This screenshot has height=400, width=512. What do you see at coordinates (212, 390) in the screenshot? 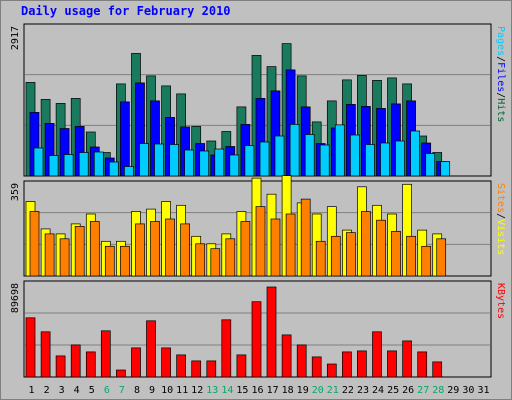
I see `x-tick-13: 13` at bounding box center [212, 390].